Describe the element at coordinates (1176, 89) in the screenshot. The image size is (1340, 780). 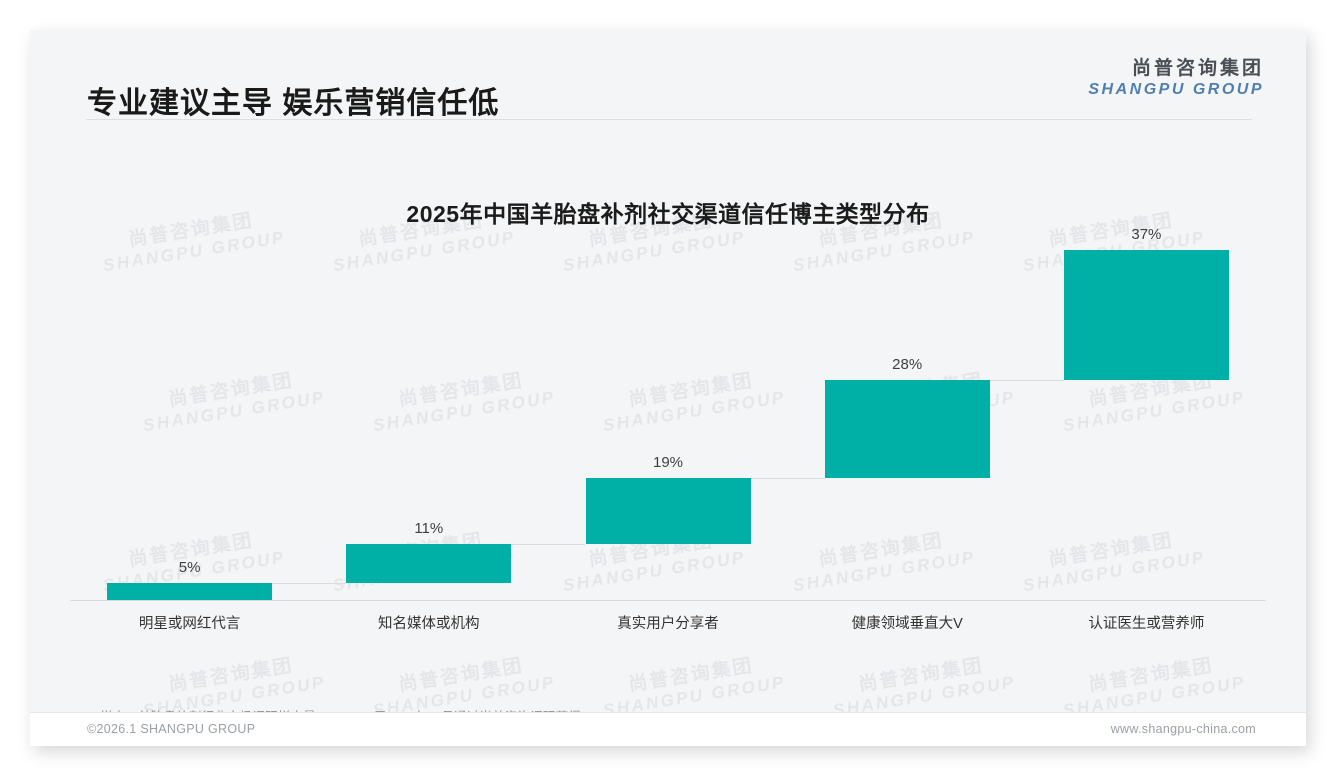
I see `logo-english-text: SHANGPU GROUP` at that location.